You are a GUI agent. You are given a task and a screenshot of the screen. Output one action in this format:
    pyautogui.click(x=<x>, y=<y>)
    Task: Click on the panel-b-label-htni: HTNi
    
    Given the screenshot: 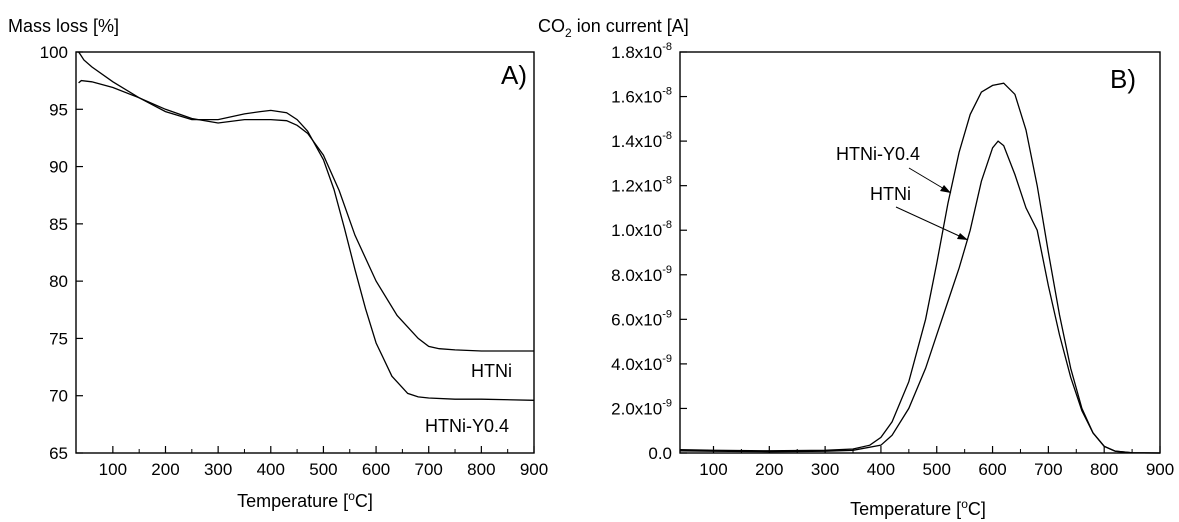 What is the action you would take?
    pyautogui.click(x=890, y=194)
    